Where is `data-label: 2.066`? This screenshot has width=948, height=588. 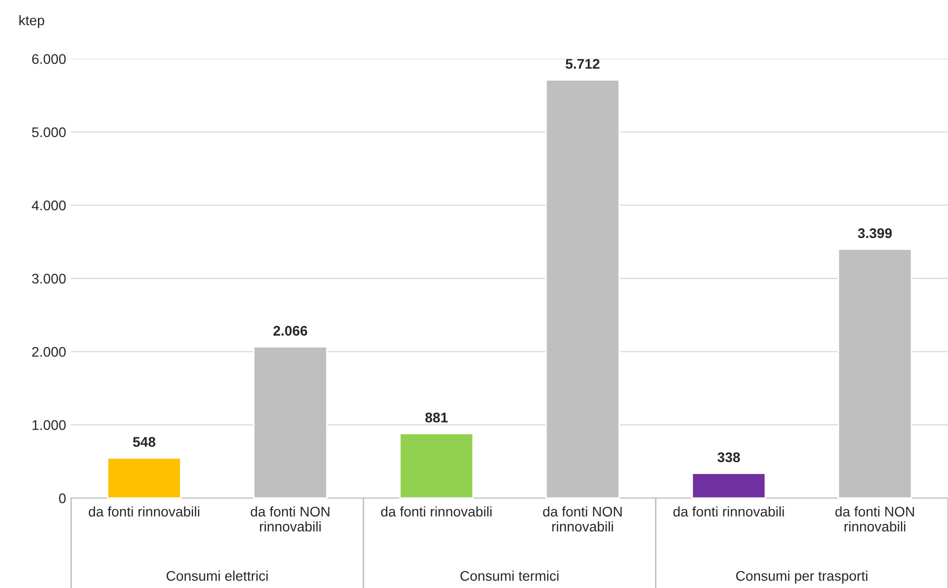 data-label: 2.066 is located at coordinates (290, 331).